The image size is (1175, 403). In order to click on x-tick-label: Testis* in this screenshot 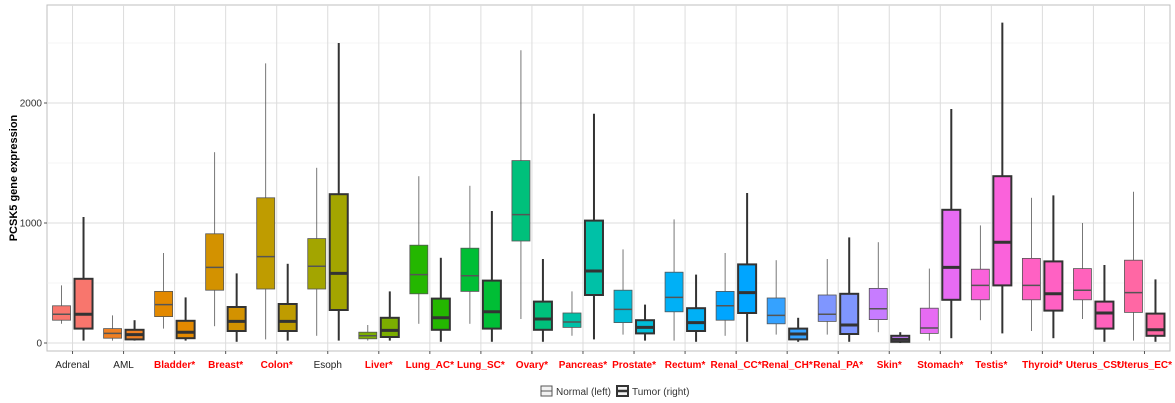, I will do `click(991, 365)`.